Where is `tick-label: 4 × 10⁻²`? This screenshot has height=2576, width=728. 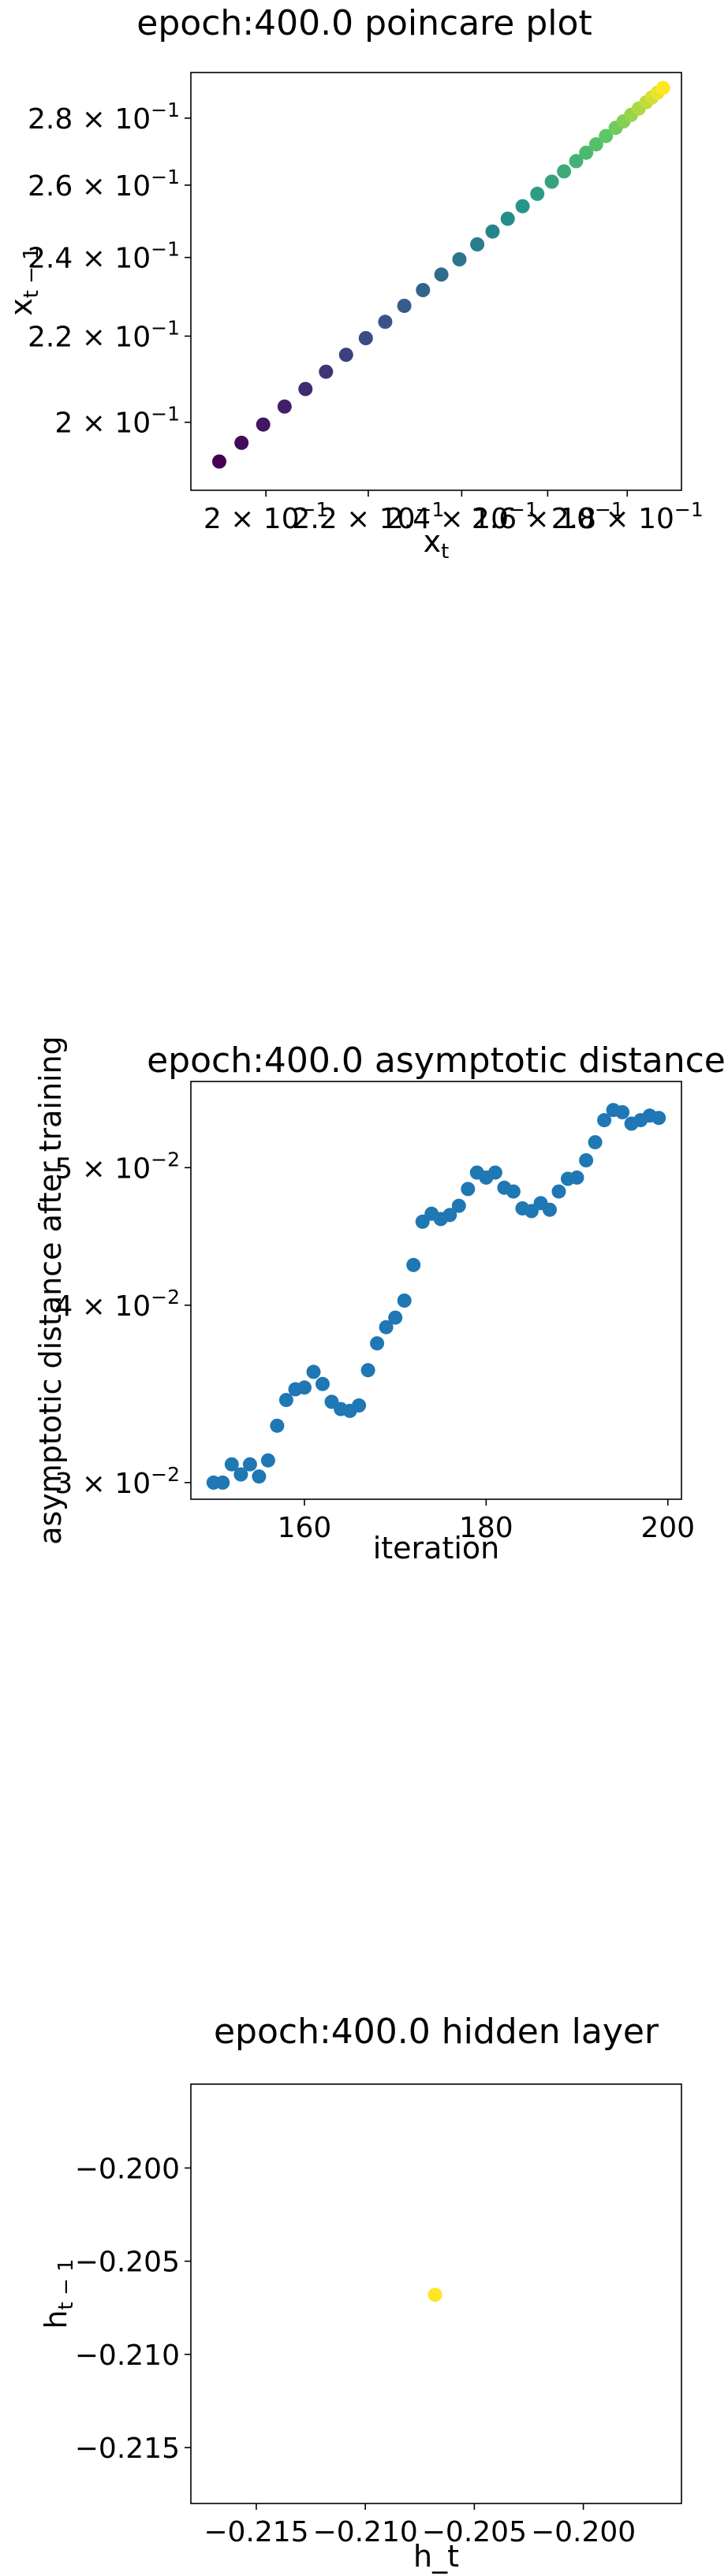 tick-label: 4 × 10⁻² is located at coordinates (117, 1304).